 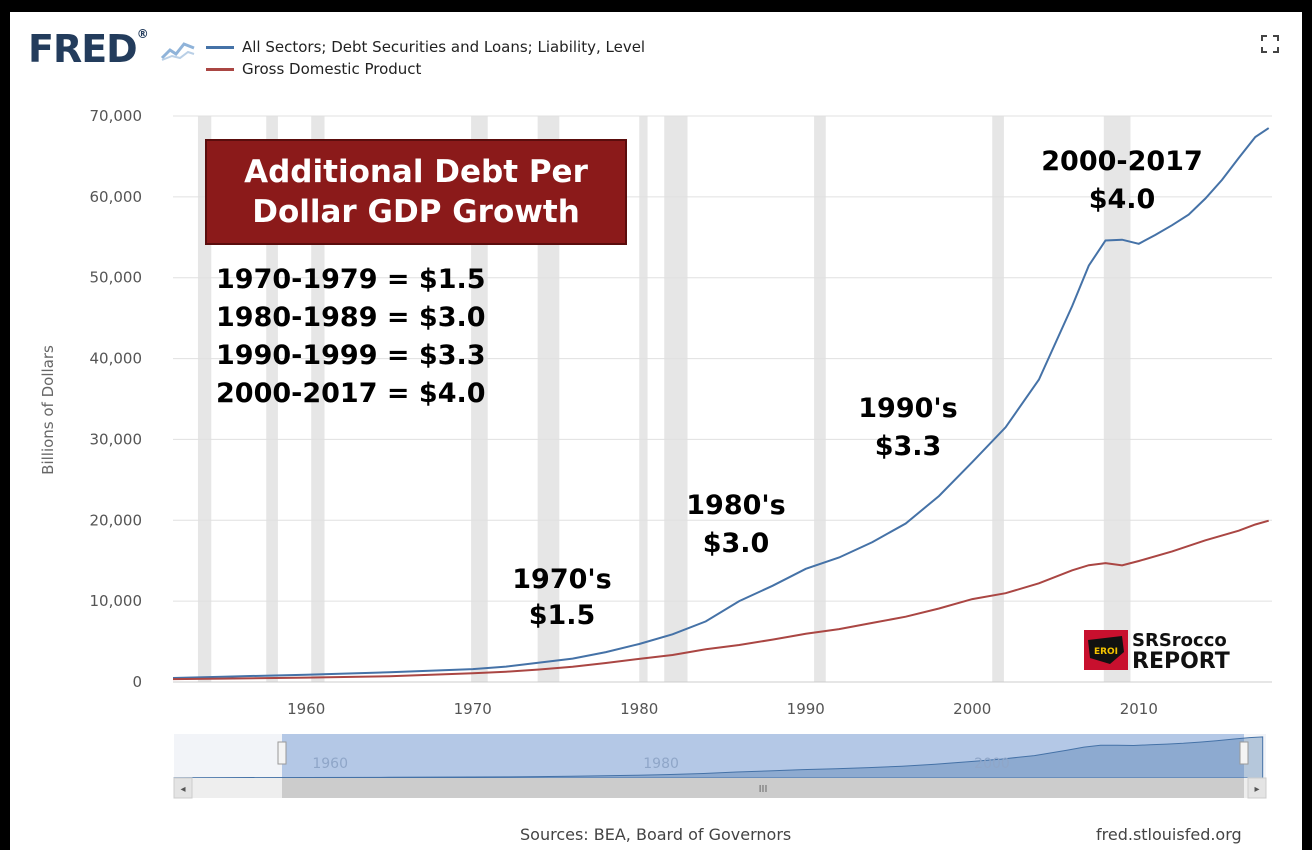 I want to click on y-tick-label: 10,000, so click(x=116, y=601).